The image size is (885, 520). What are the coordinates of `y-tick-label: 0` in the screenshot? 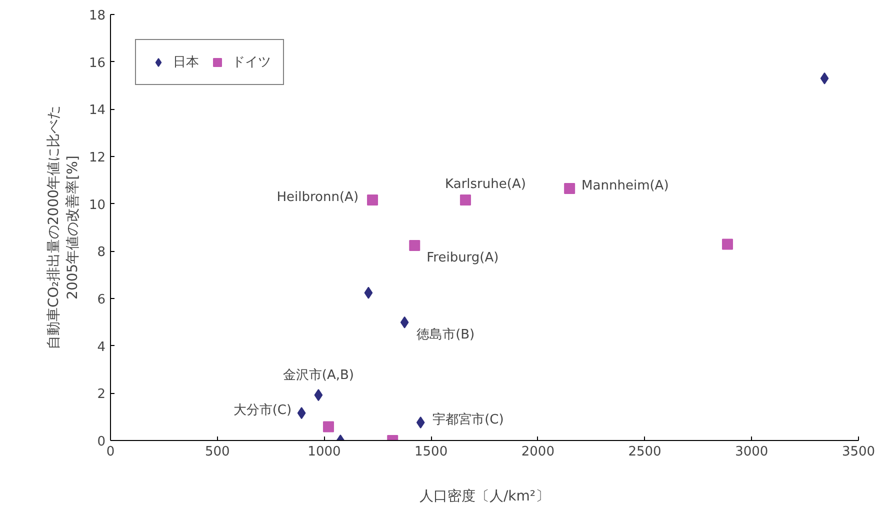 It's located at (101, 442).